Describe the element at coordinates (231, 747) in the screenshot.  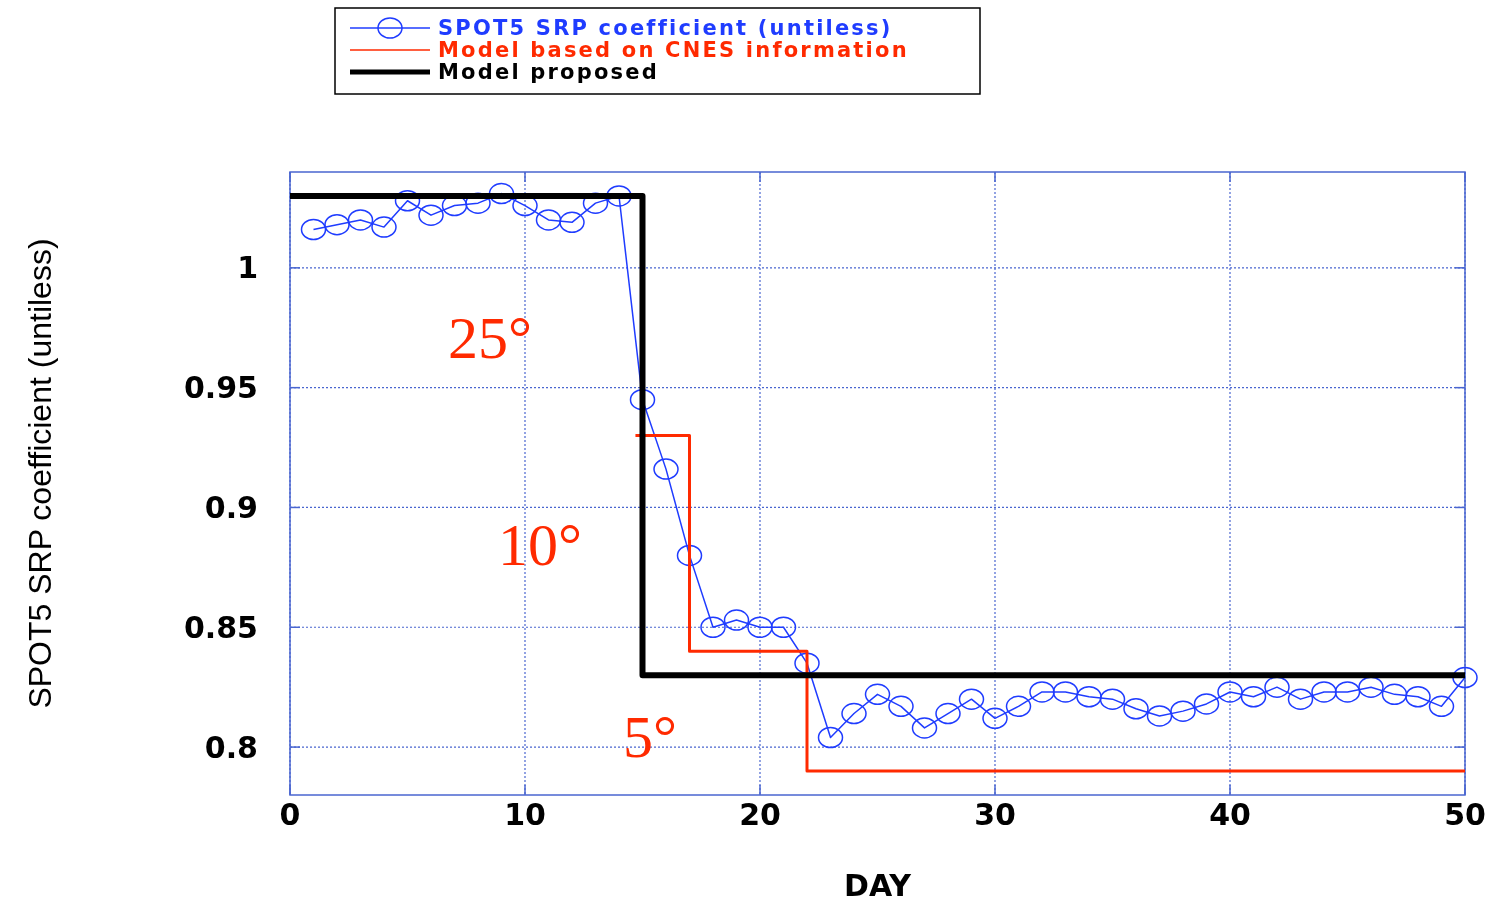
I see `y-tick-label: 0.8` at that location.